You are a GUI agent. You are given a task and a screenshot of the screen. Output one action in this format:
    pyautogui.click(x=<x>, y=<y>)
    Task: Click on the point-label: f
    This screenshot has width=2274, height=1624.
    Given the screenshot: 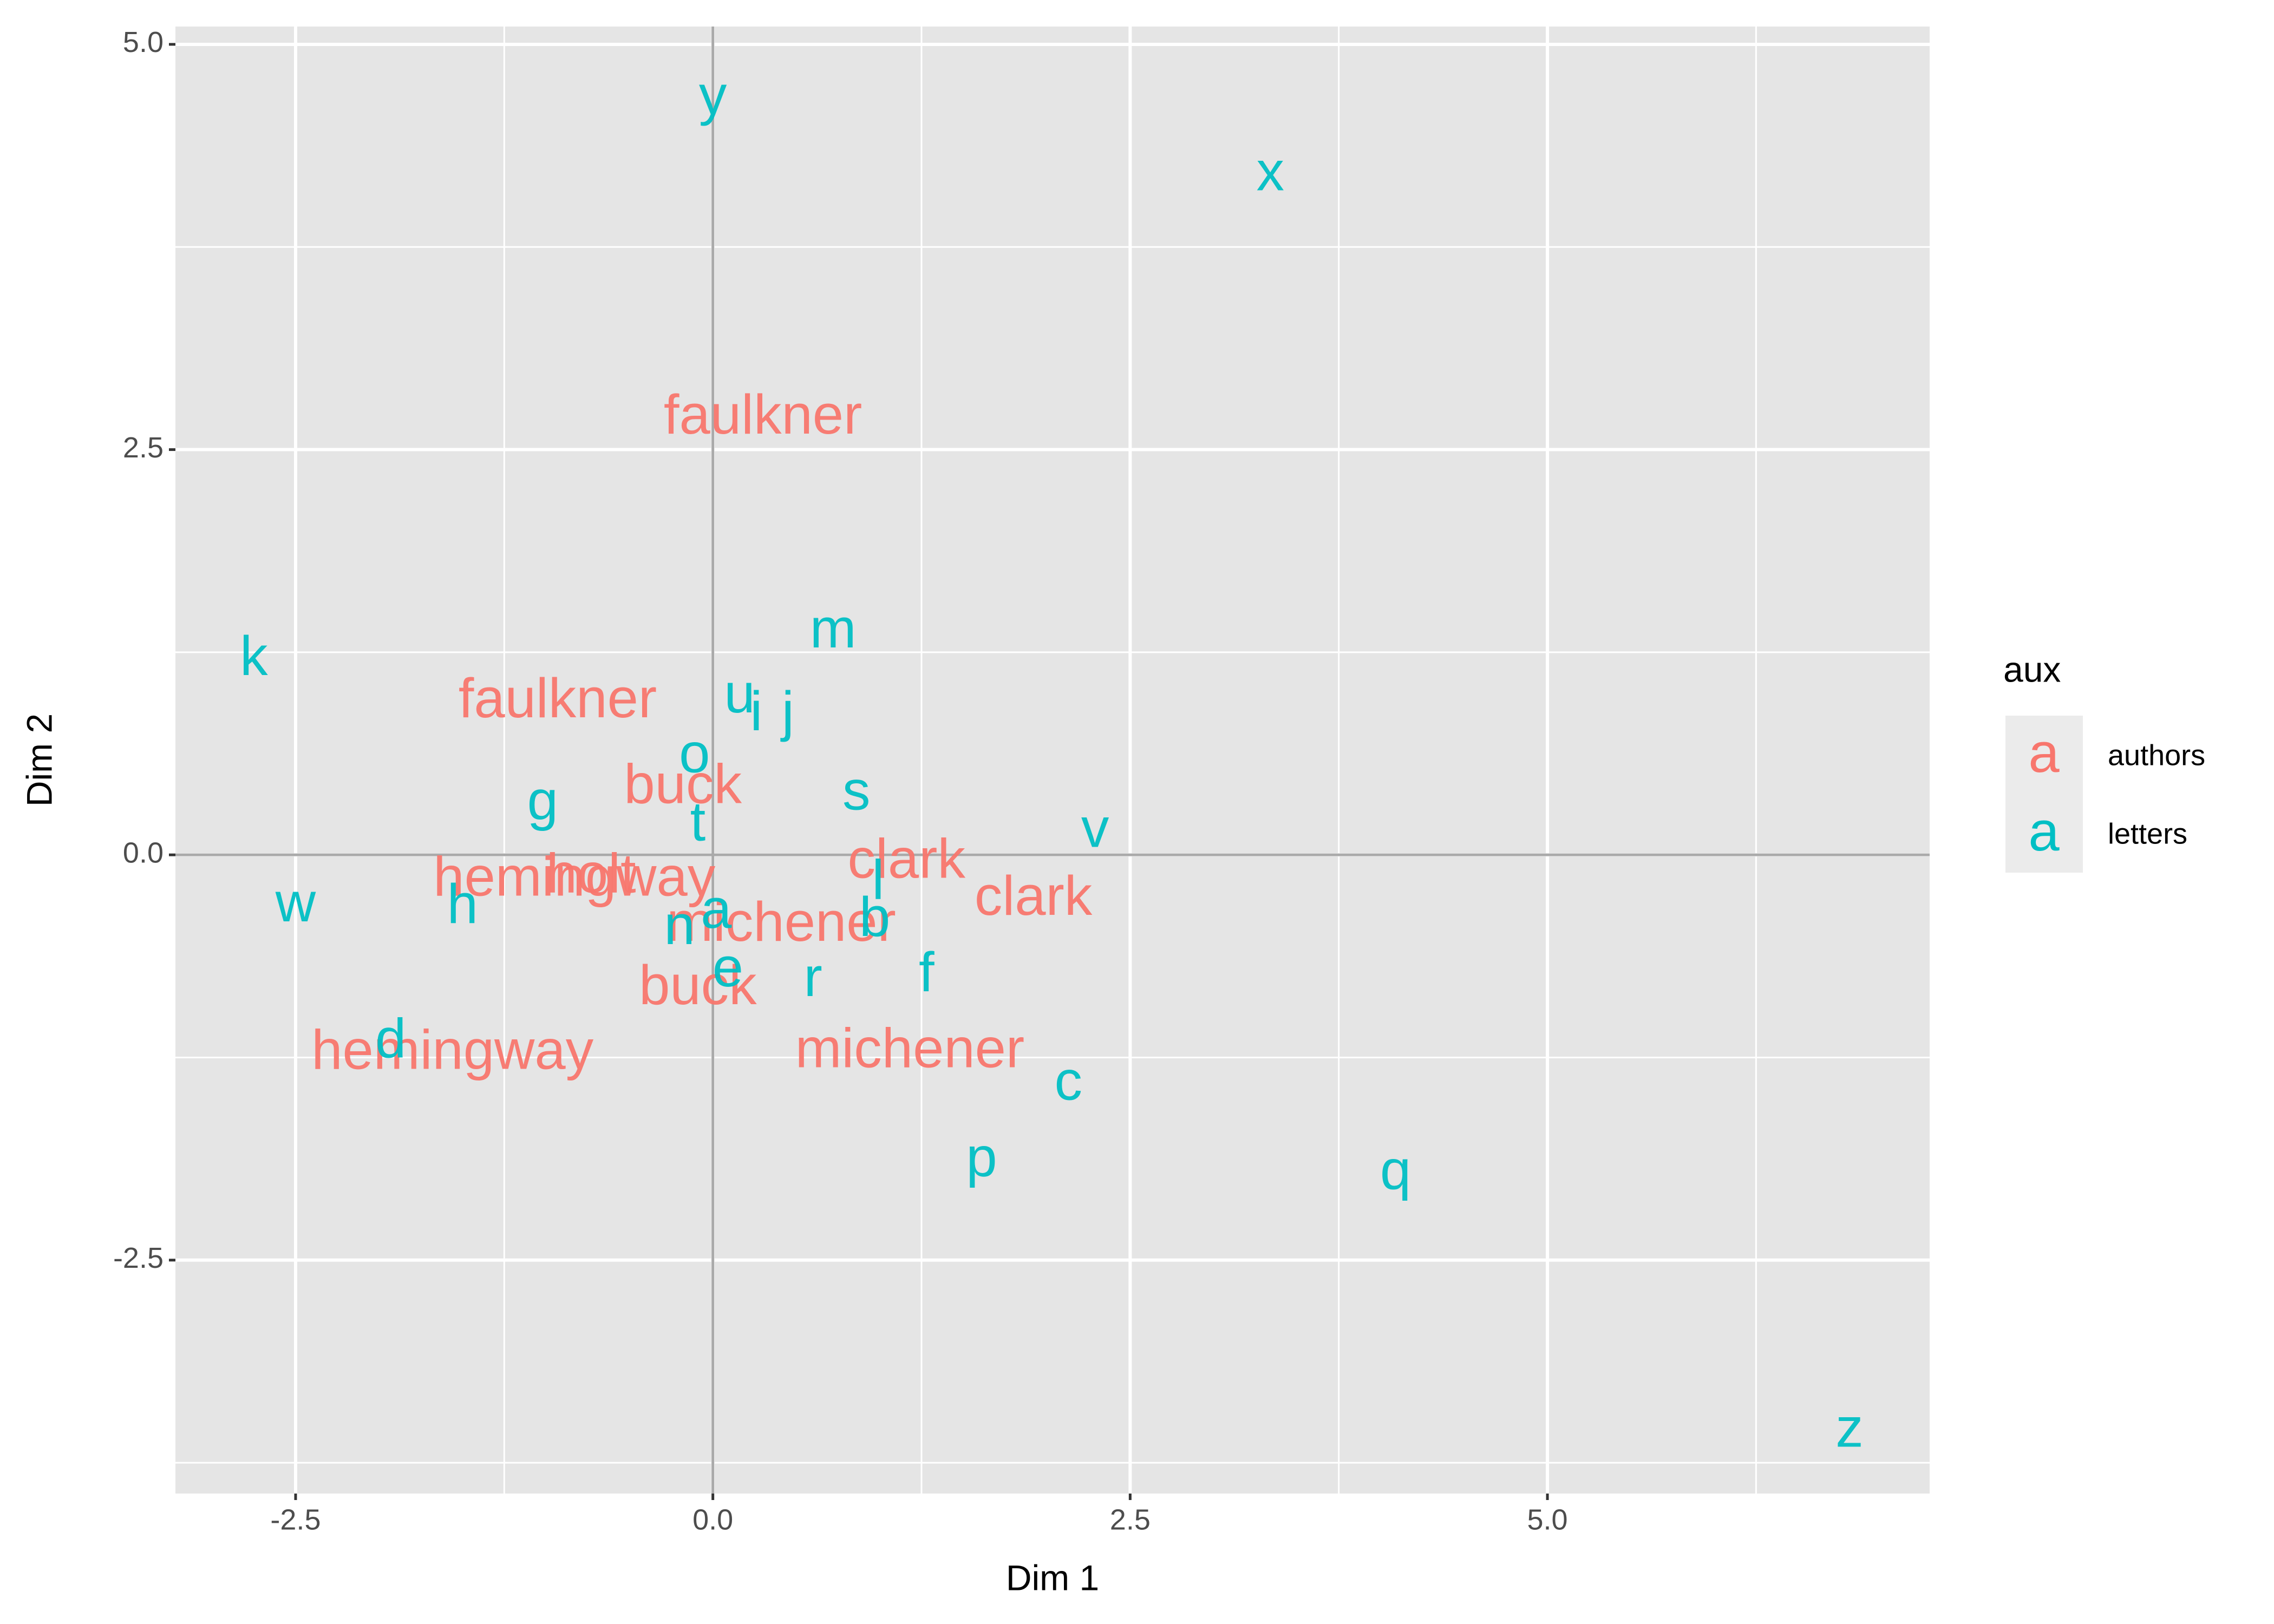 What is the action you would take?
    pyautogui.click(x=927, y=972)
    